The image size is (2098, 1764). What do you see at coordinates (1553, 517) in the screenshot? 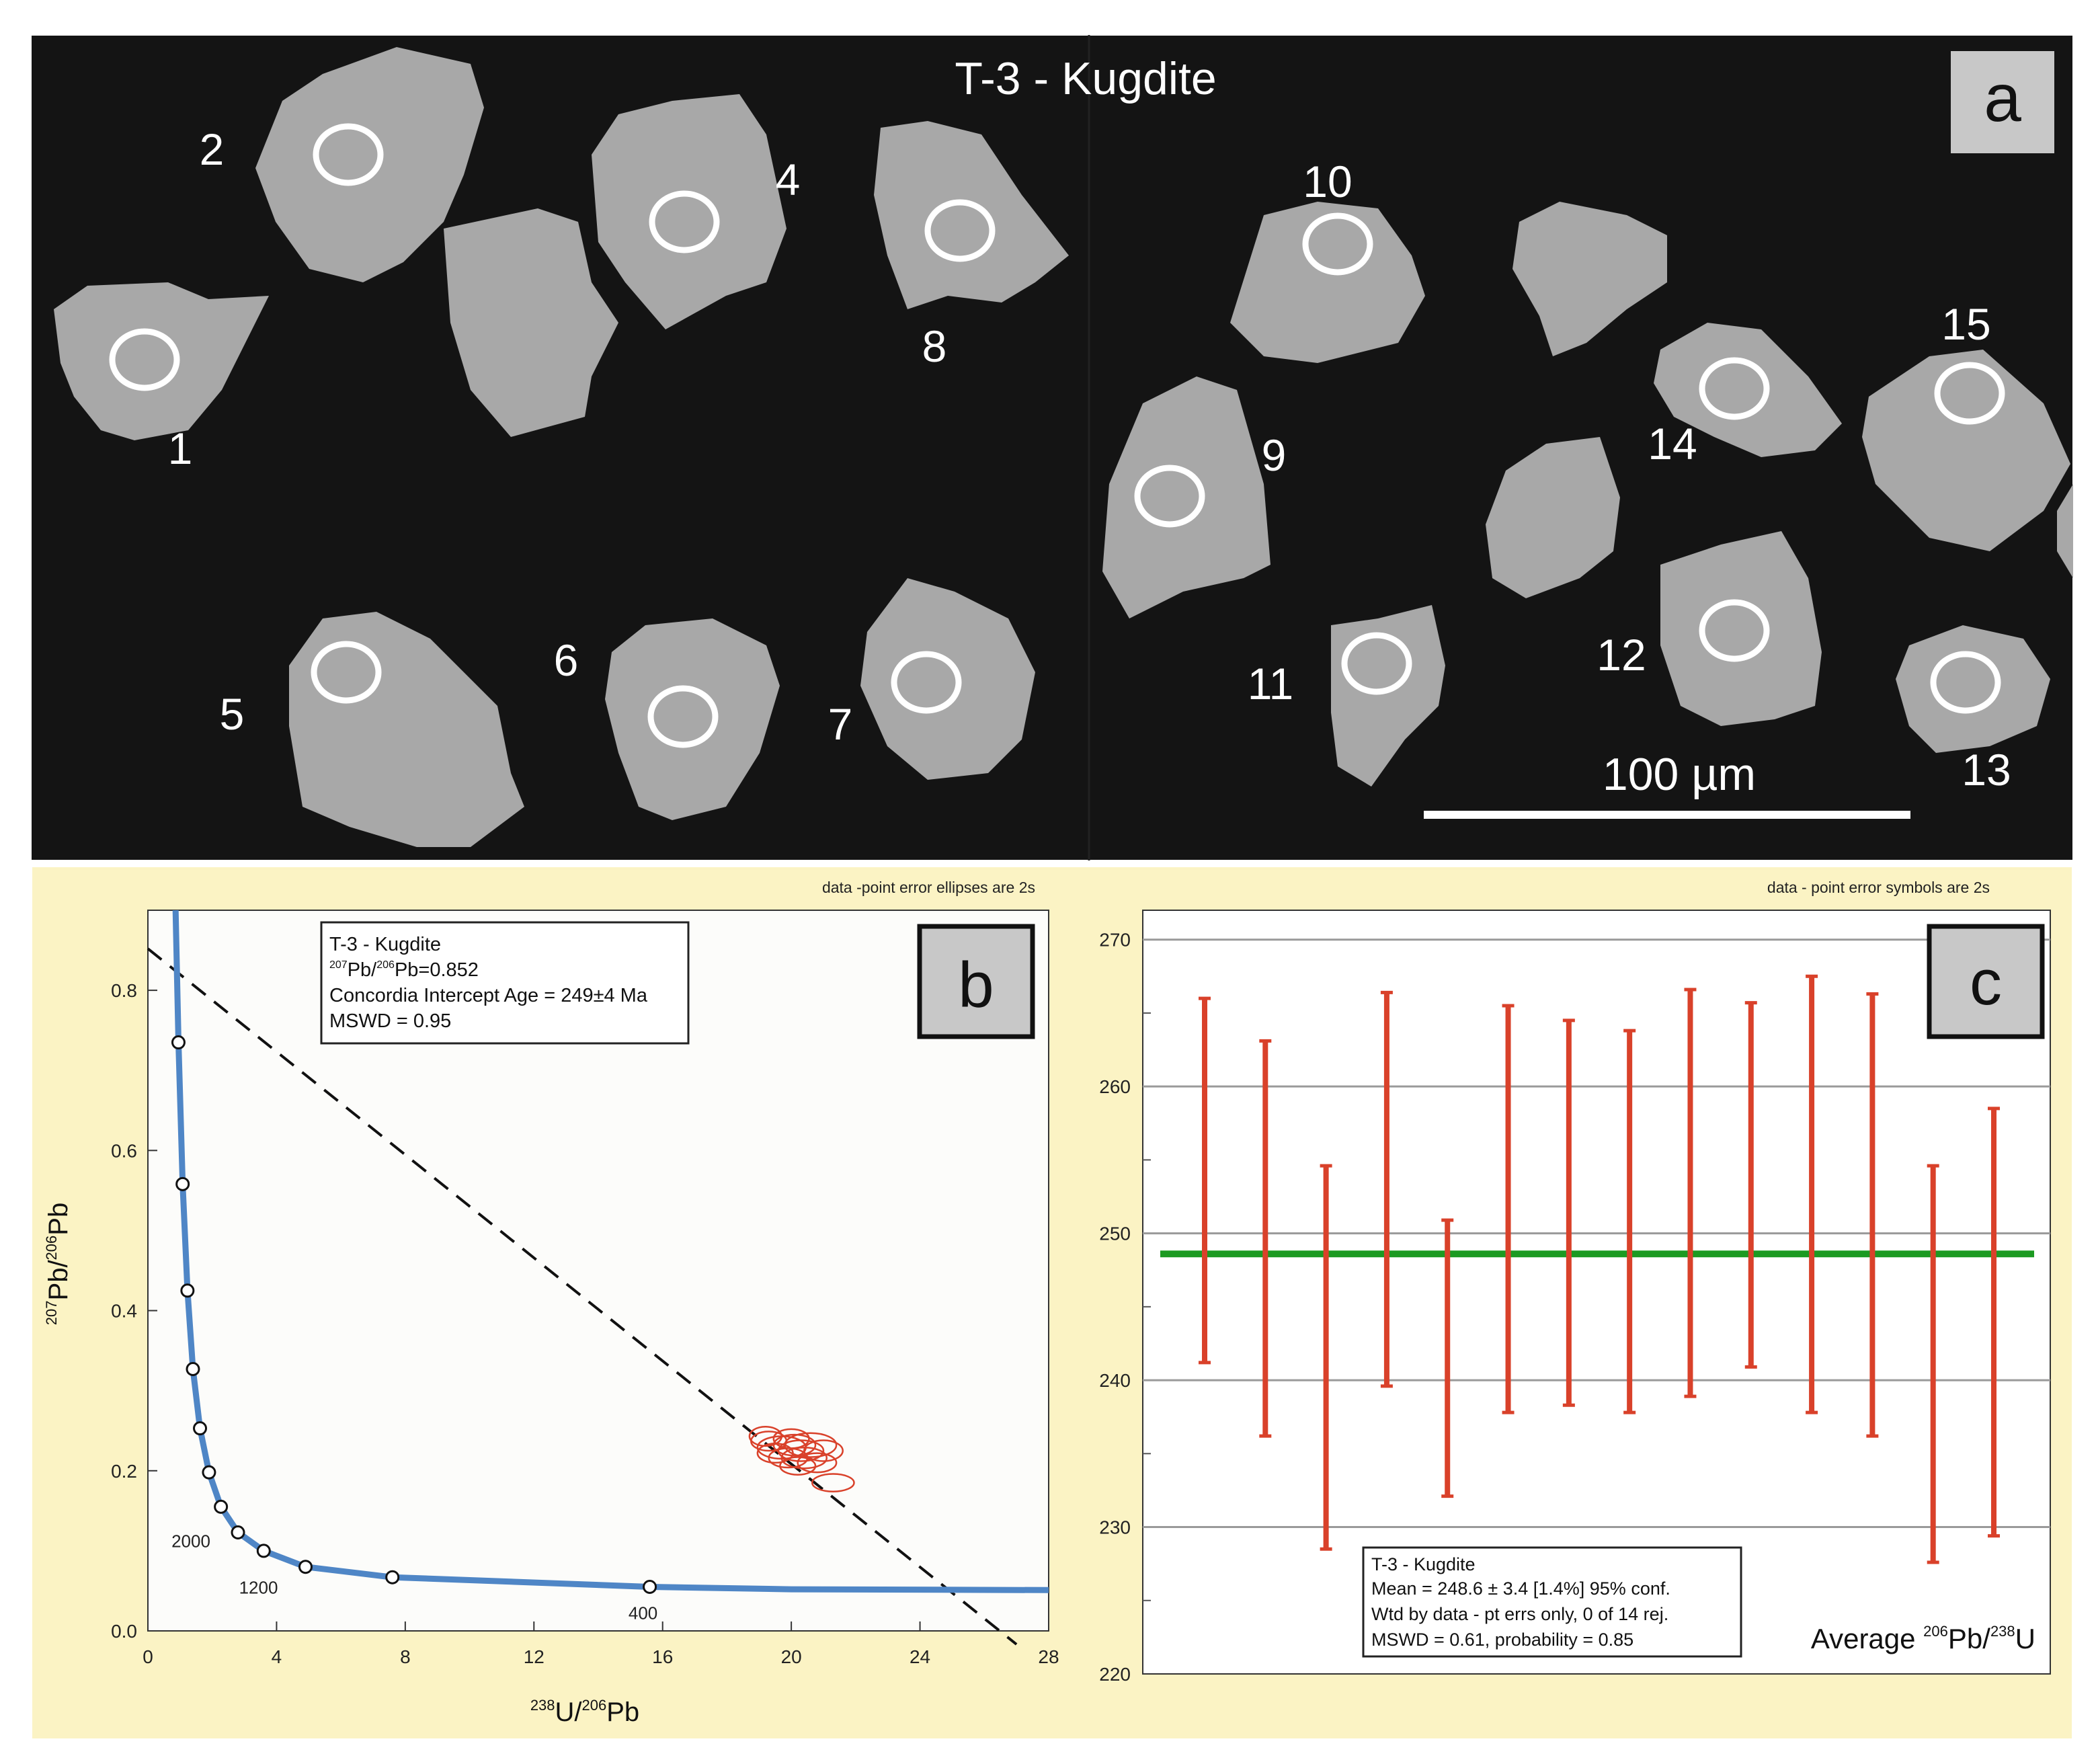
I see `grain-unlabeled-b` at bounding box center [1553, 517].